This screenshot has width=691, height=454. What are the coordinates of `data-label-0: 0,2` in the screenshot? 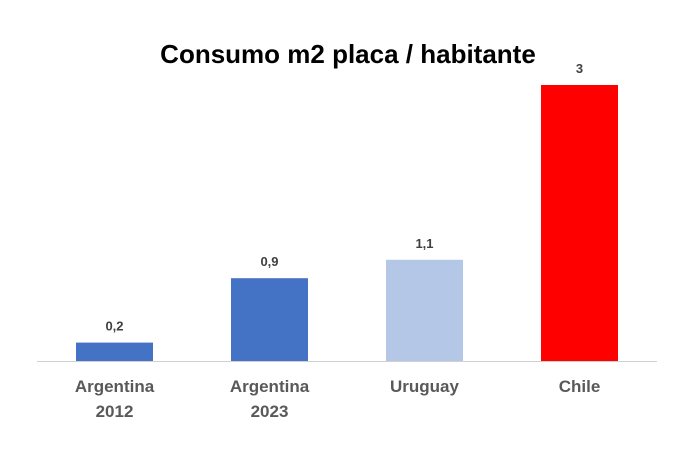 It's located at (114, 326).